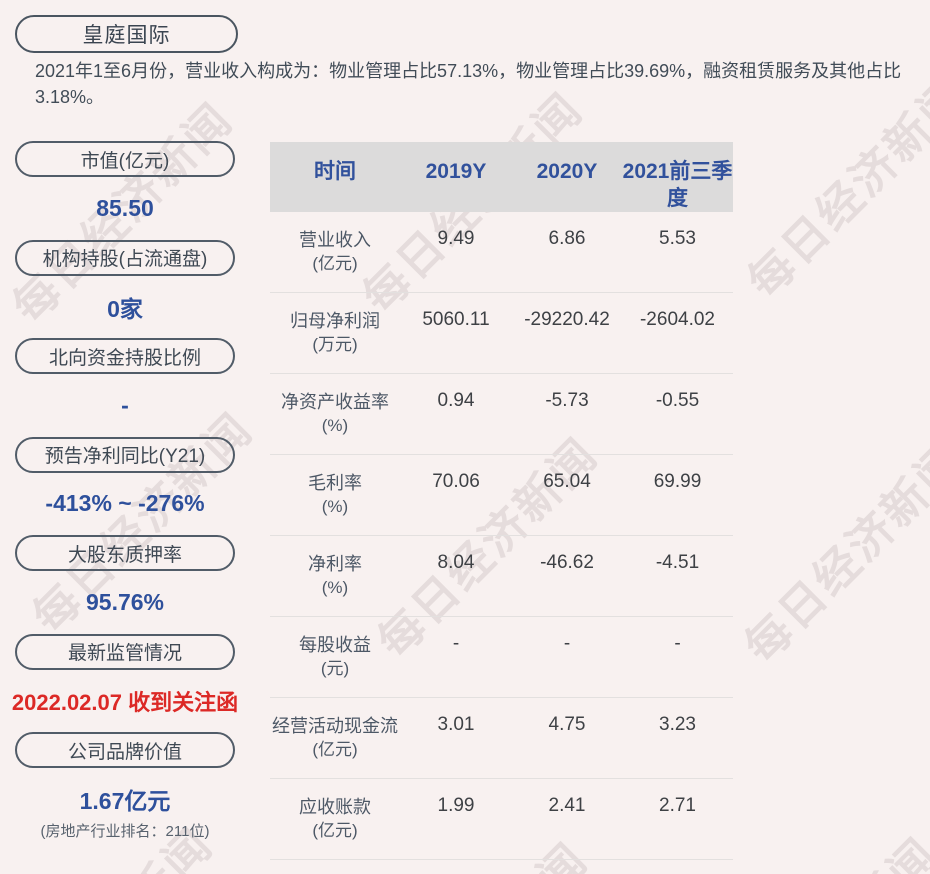  Describe the element at coordinates (501, 333) in the screenshot. I see `table-row-net-profit: 归母净利润 (万元) 5060.11 -29220.42 -2604.02` at that location.